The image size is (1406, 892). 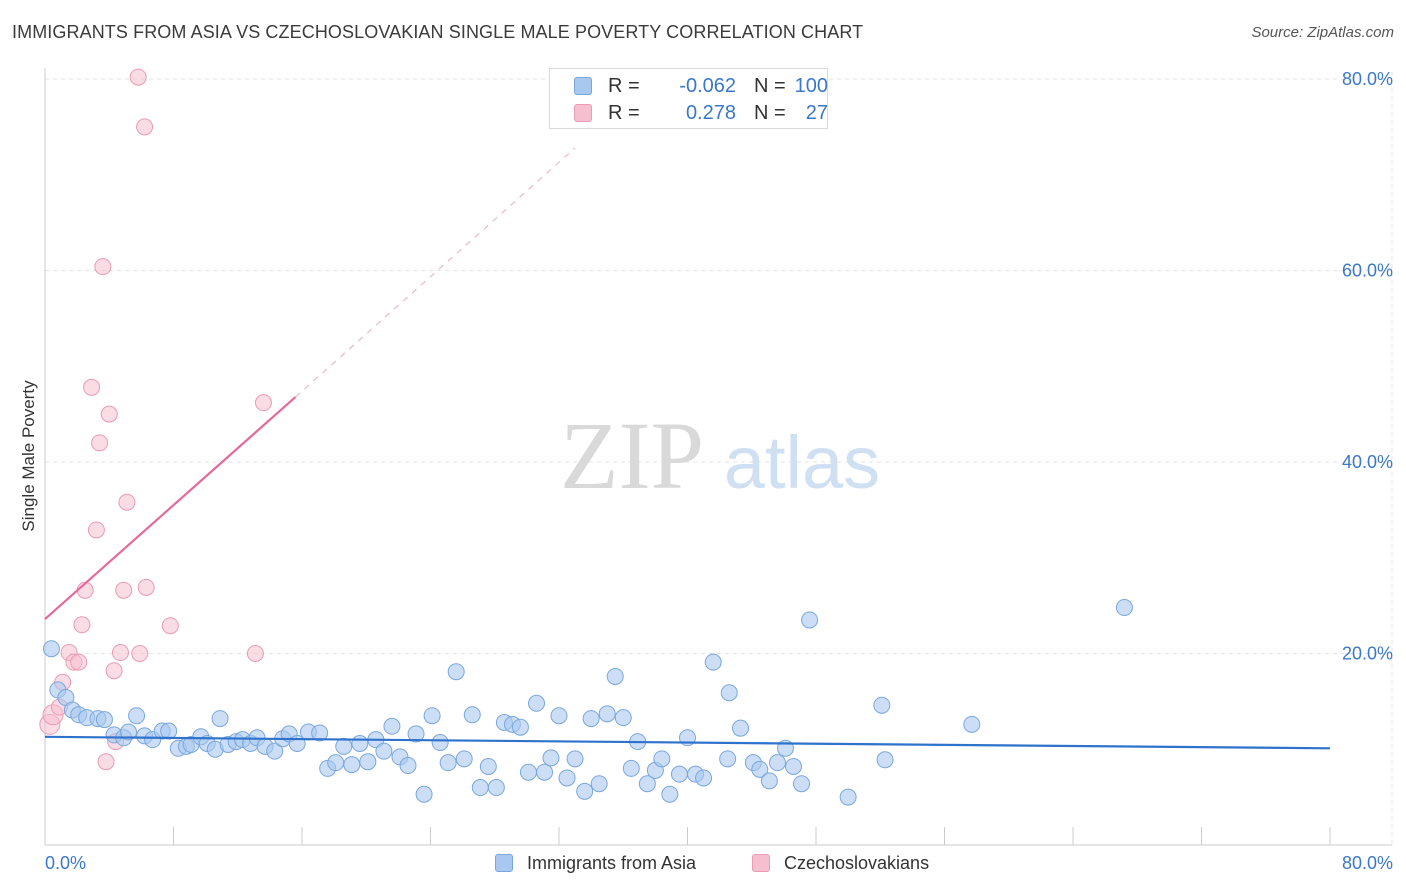 What do you see at coordinates (811, 86) in the screenshot?
I see `legend-n-value: 100` at bounding box center [811, 86].